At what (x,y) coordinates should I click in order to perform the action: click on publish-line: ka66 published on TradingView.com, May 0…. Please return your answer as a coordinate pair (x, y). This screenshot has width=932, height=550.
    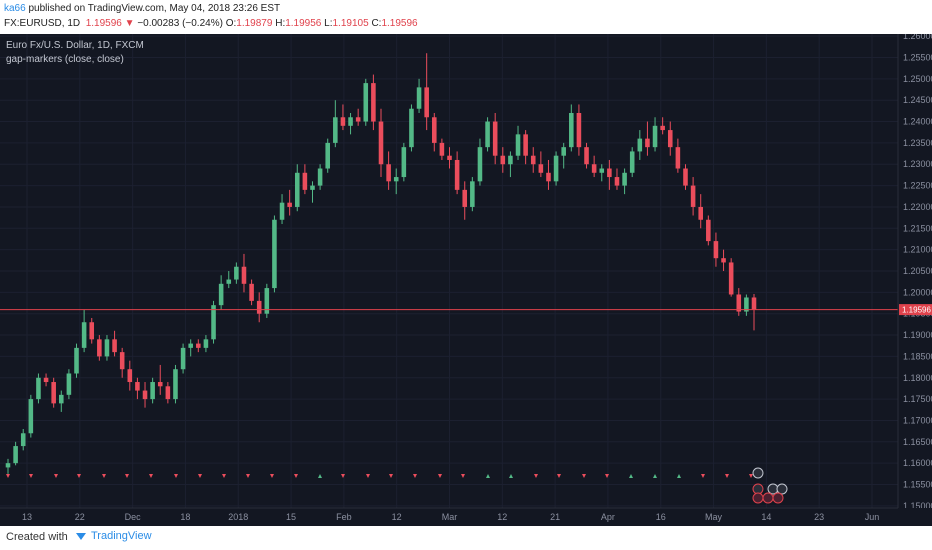
    Looking at the image, I should click on (142, 8).